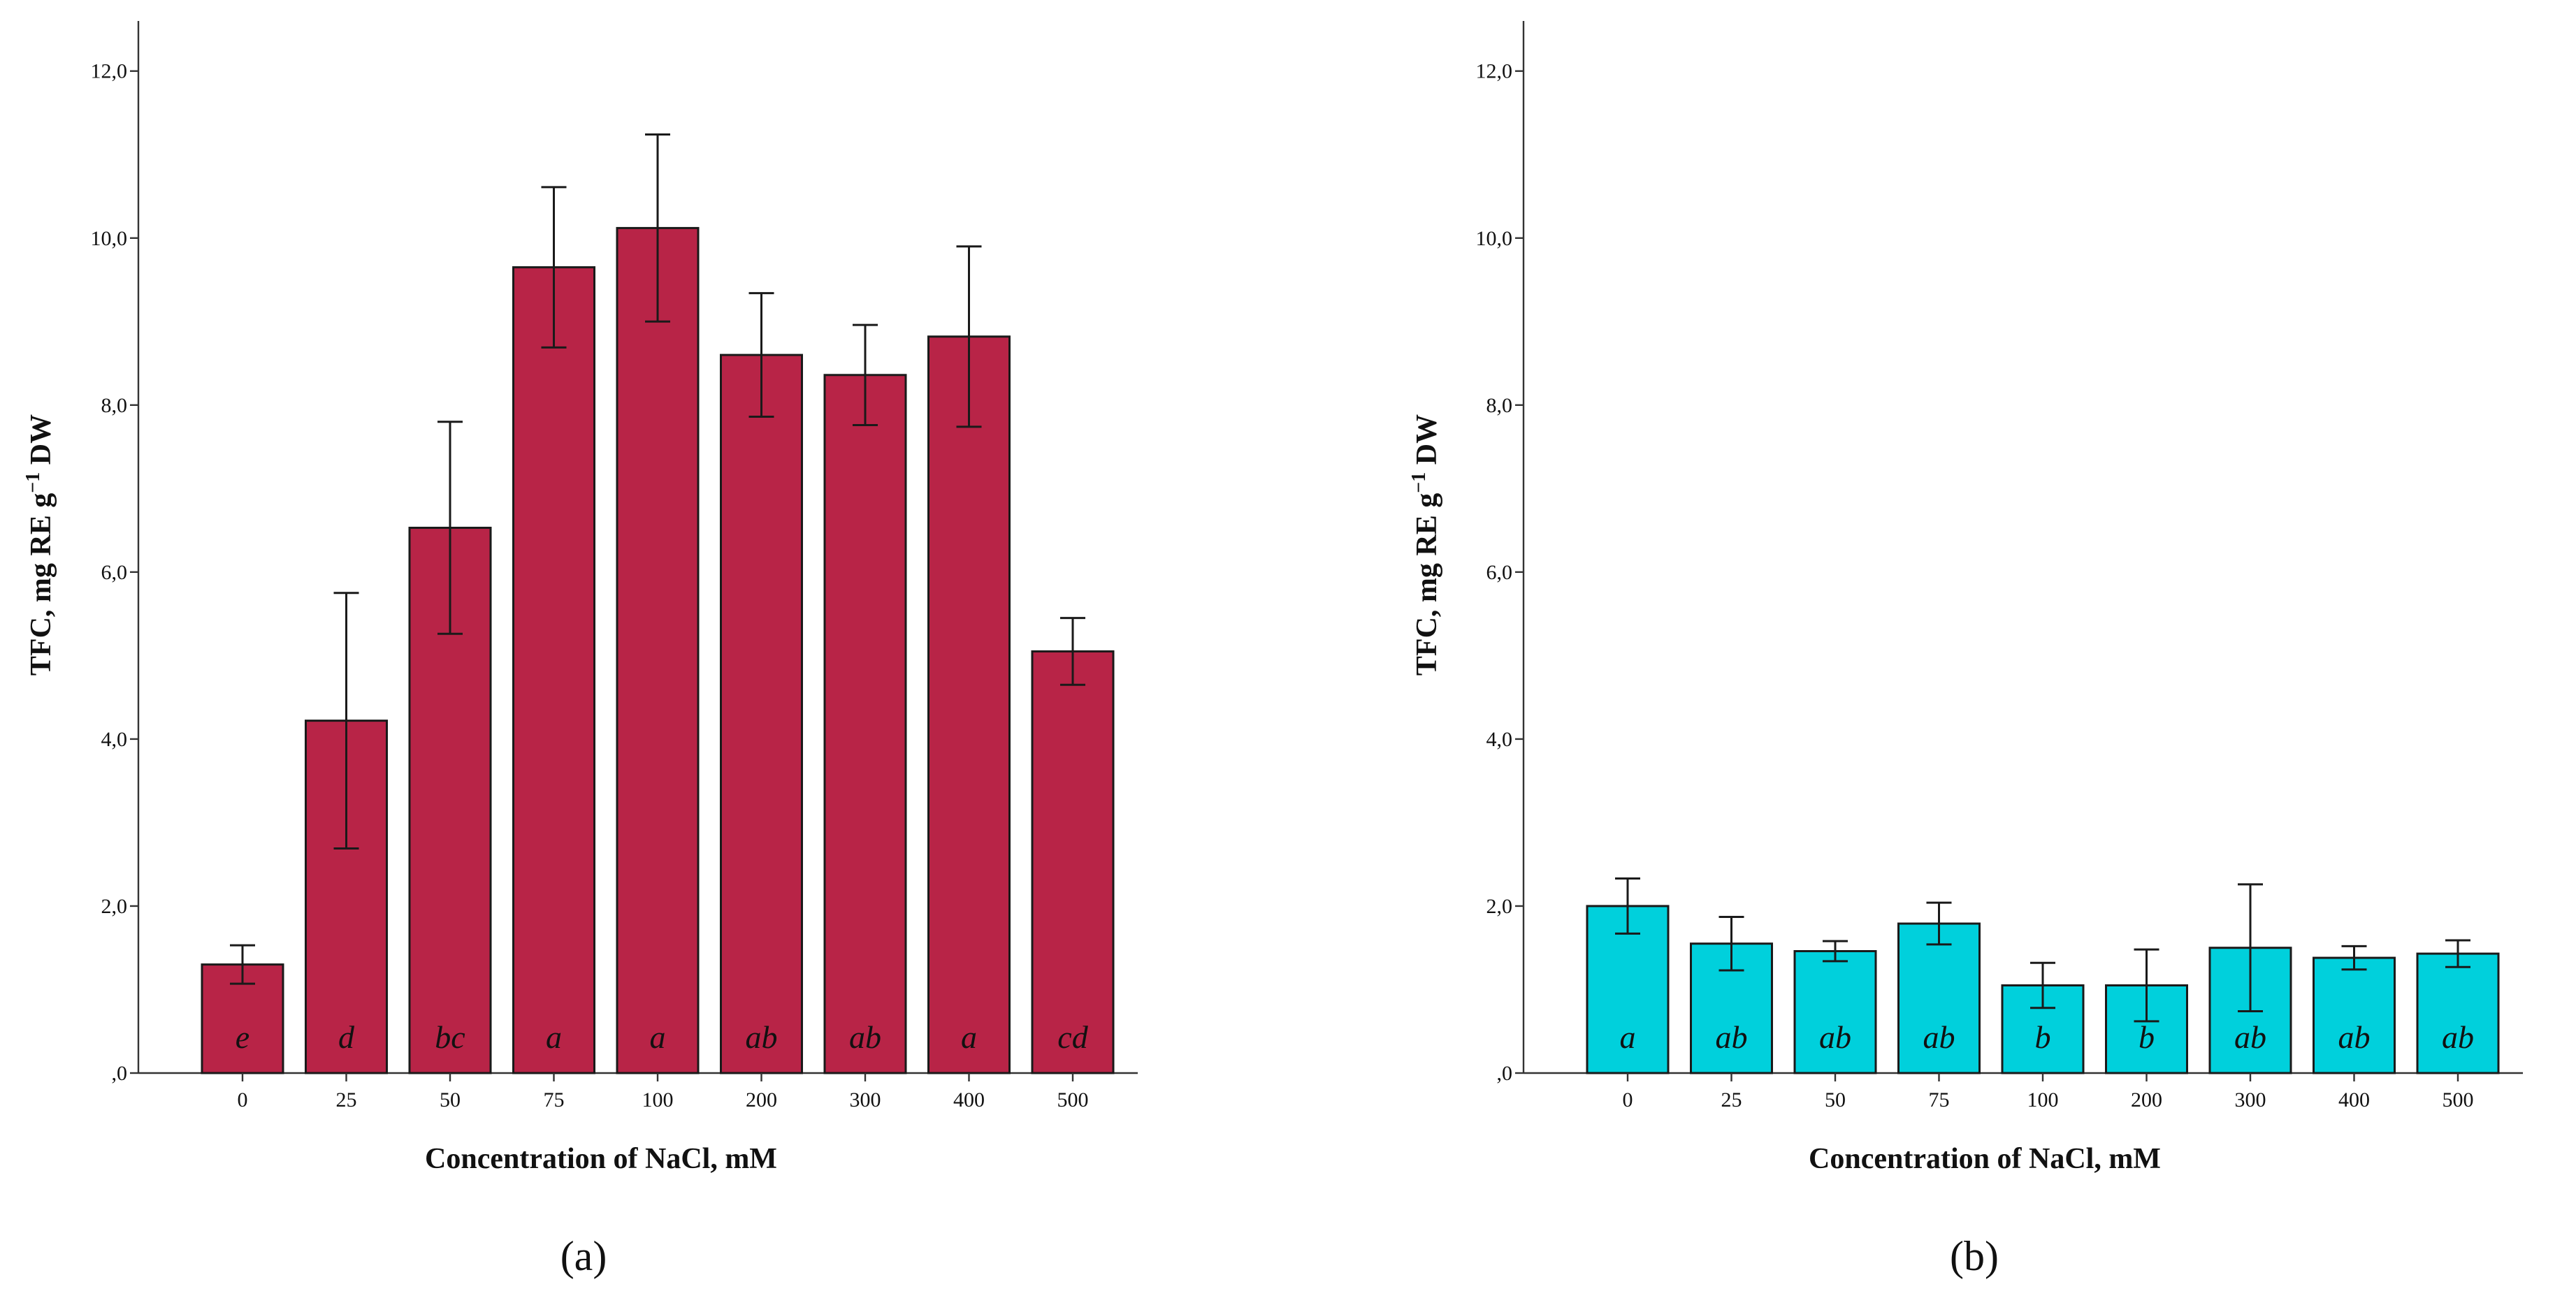 The image size is (2576, 1298). Describe the element at coordinates (2043, 1037) in the screenshot. I see `panel-b-significance-label-100: b` at that location.